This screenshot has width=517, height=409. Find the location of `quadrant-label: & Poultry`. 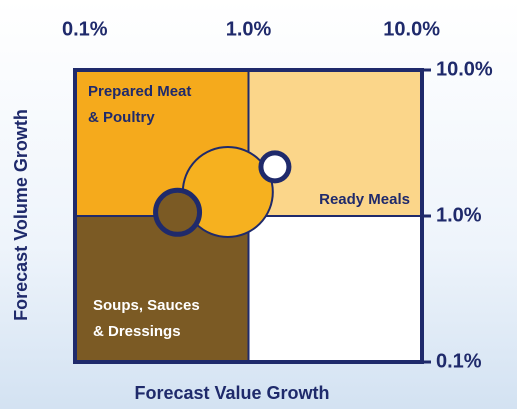

quadrant-label: & Poultry is located at coordinates (121, 117).